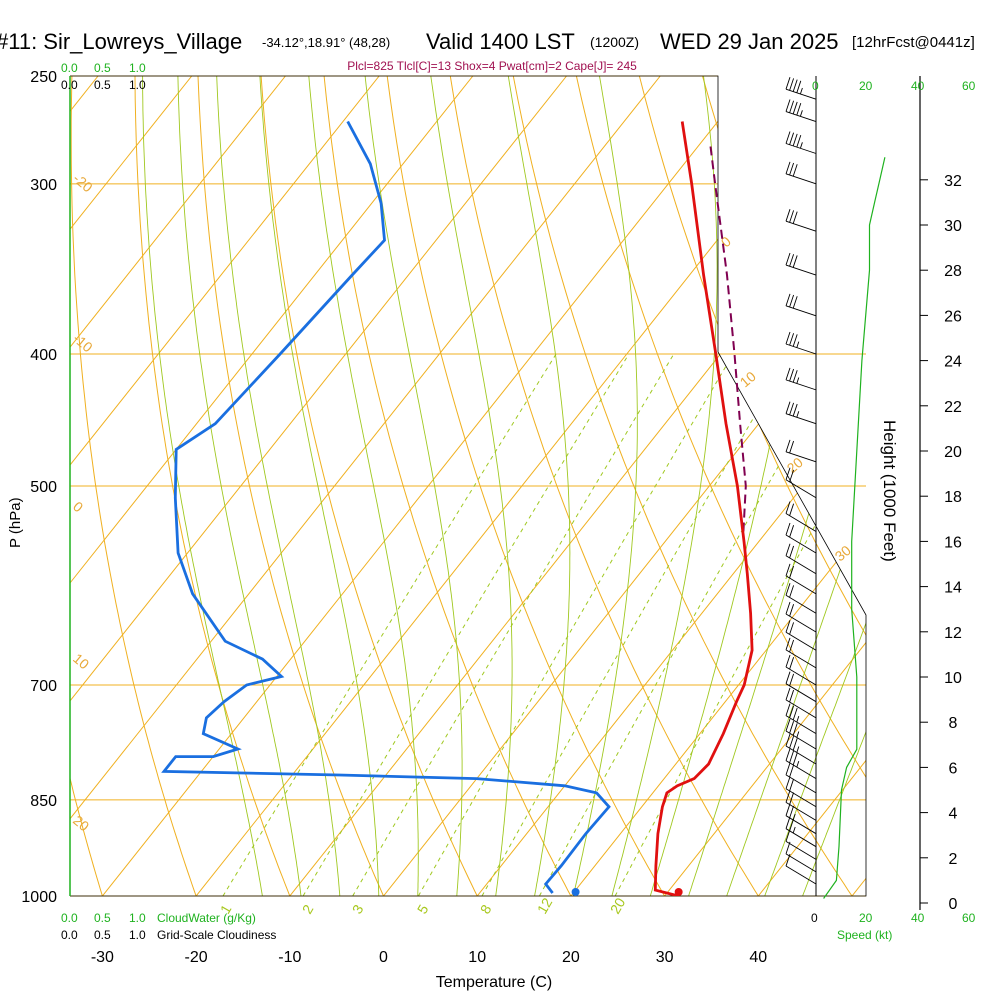  I want to click on surface-temperature, so click(678, 892).